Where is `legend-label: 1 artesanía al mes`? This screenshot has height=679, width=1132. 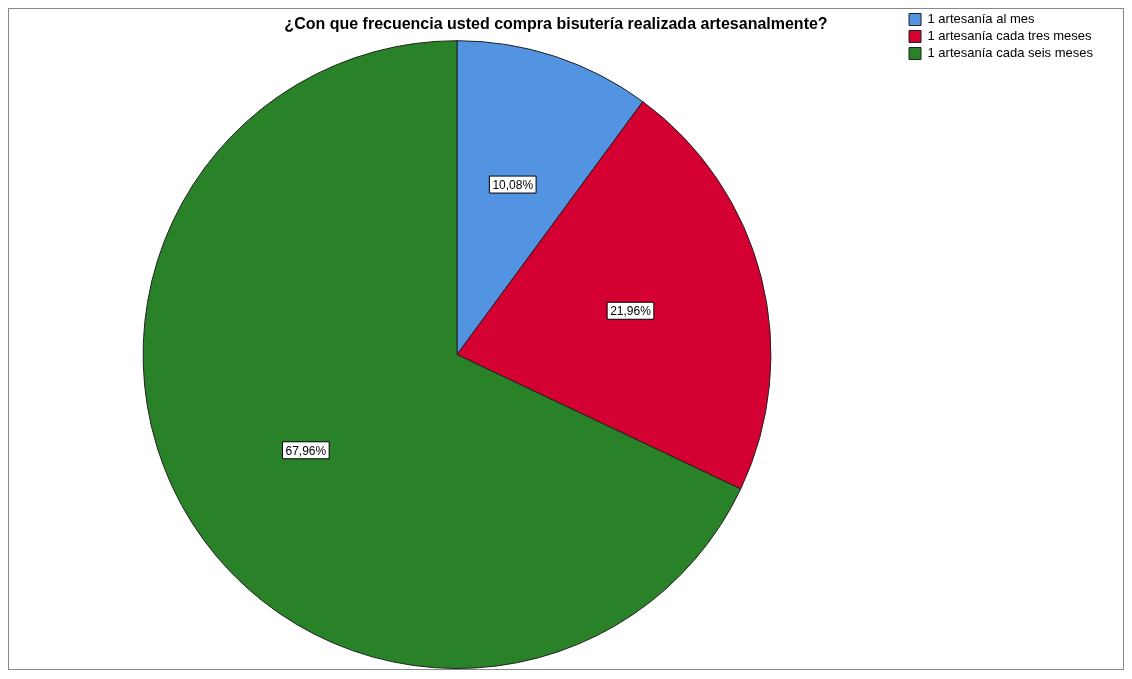 legend-label: 1 artesanía al mes is located at coordinates (981, 19).